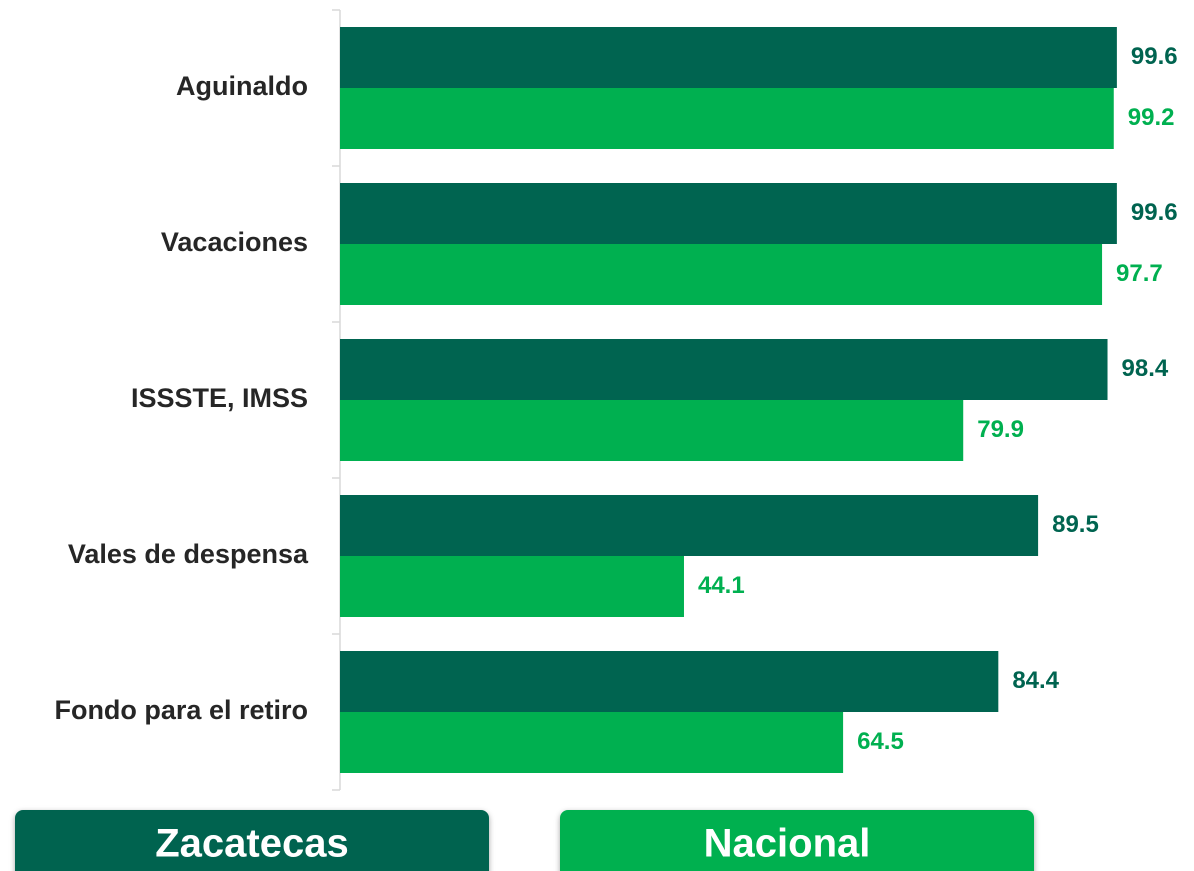  I want to click on y-tick-label: Vacaciones, so click(234, 242).